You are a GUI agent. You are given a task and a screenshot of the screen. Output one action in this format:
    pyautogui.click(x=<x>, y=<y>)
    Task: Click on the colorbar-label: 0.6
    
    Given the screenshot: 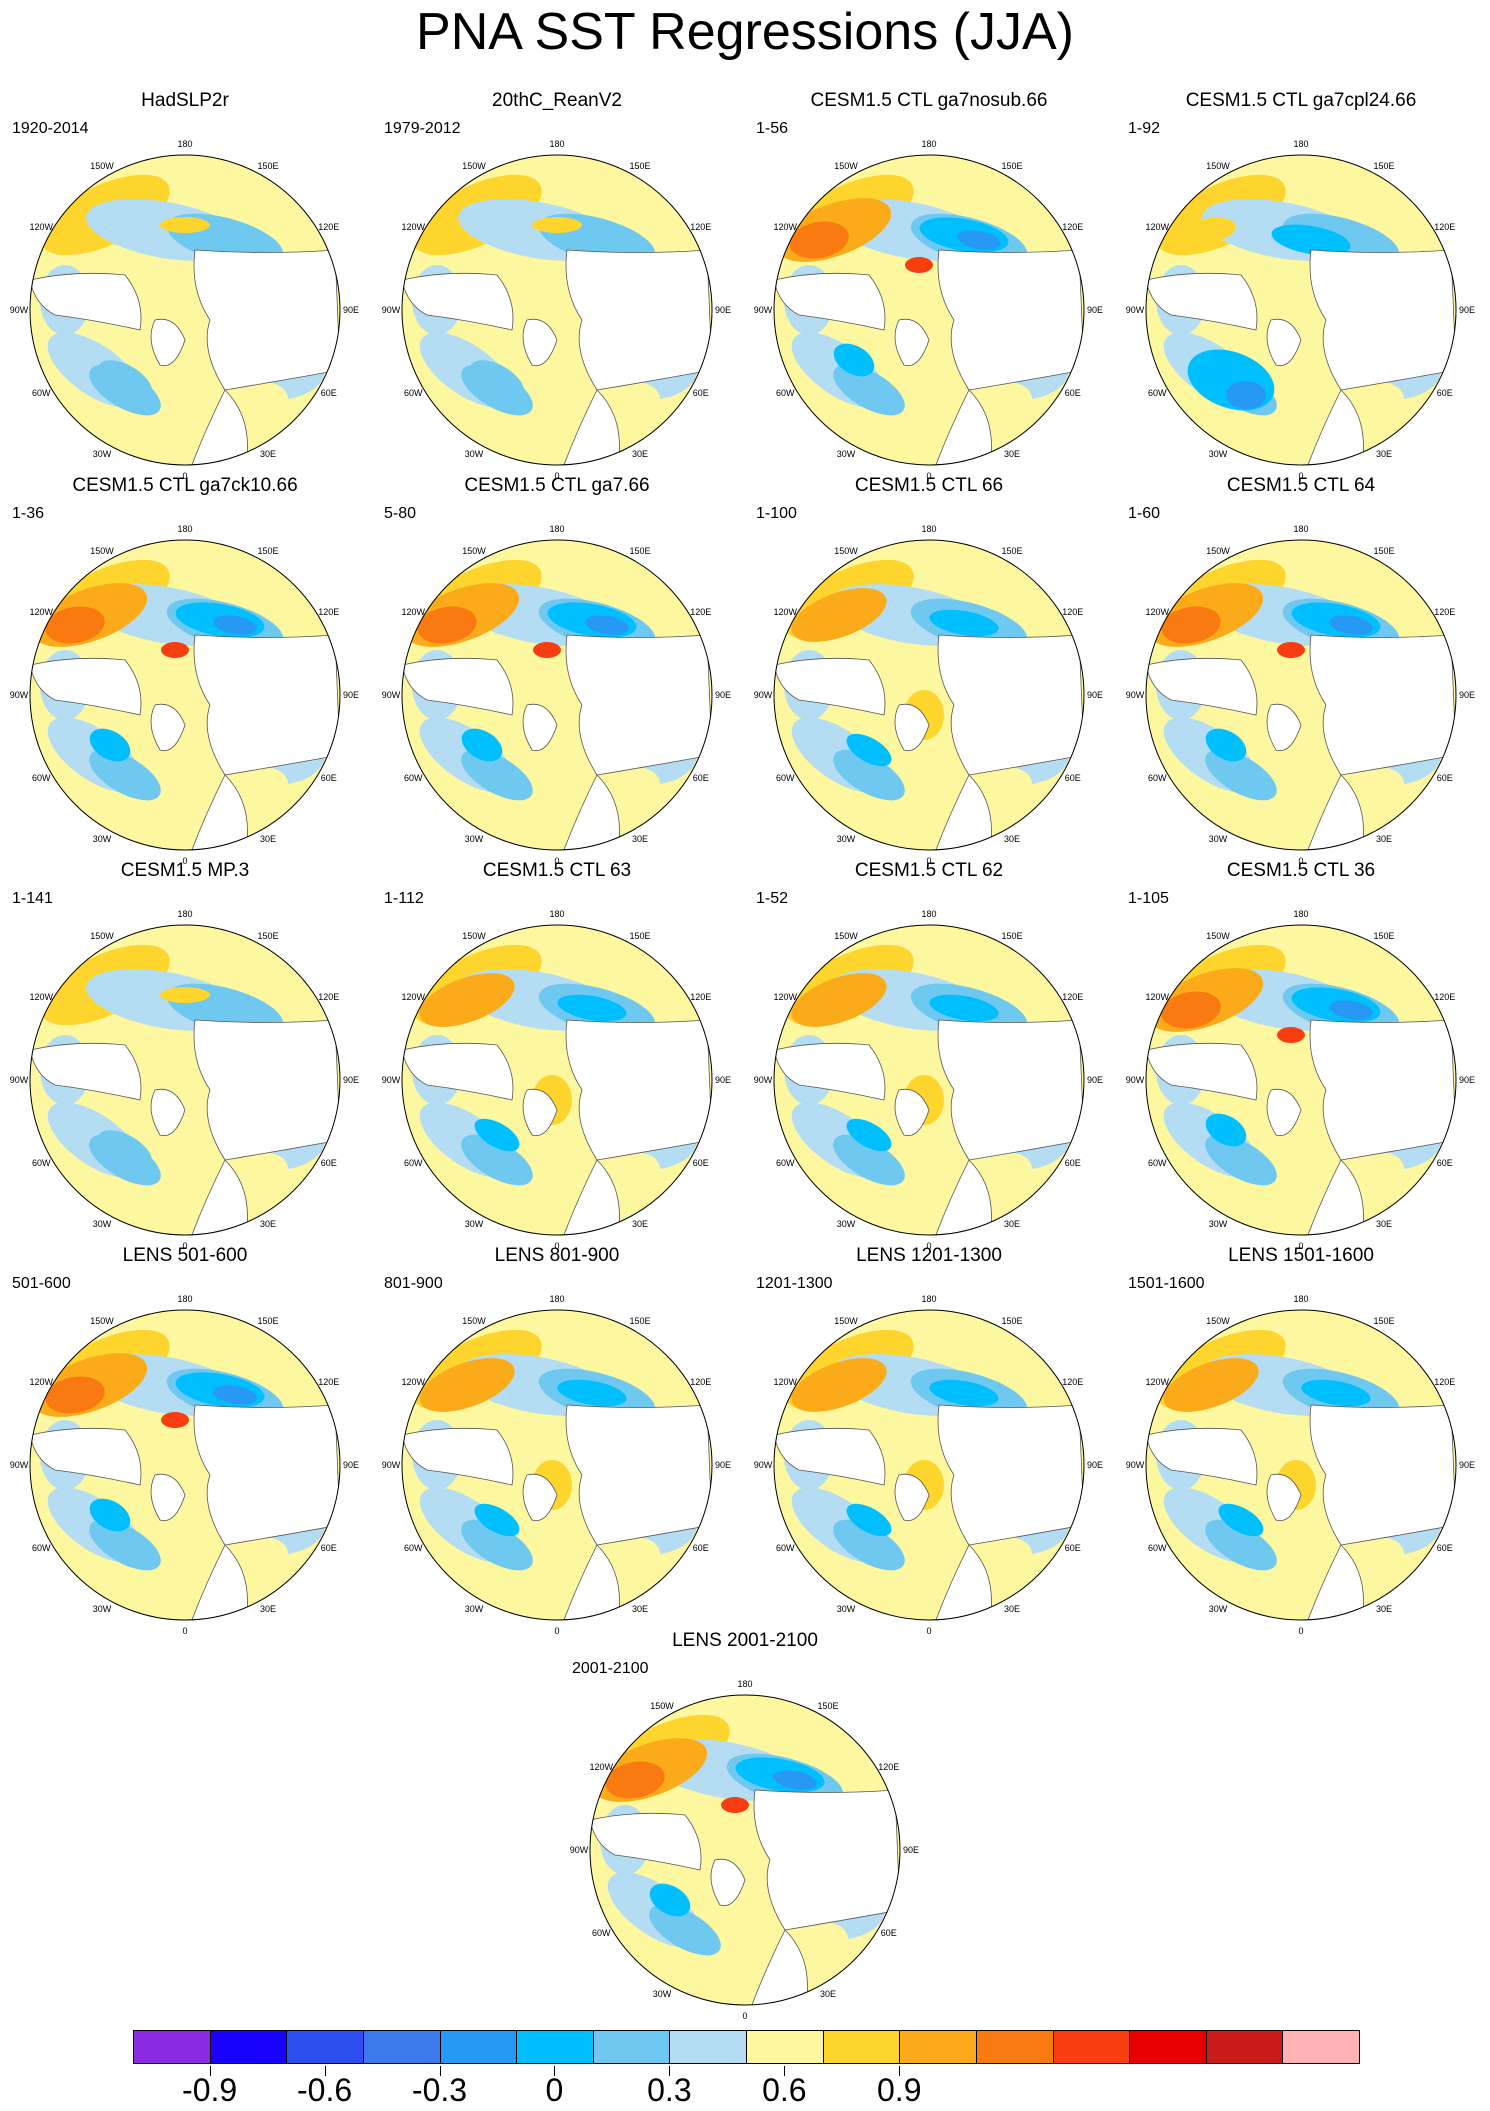 What is the action you would take?
    pyautogui.click(x=784, y=2090)
    